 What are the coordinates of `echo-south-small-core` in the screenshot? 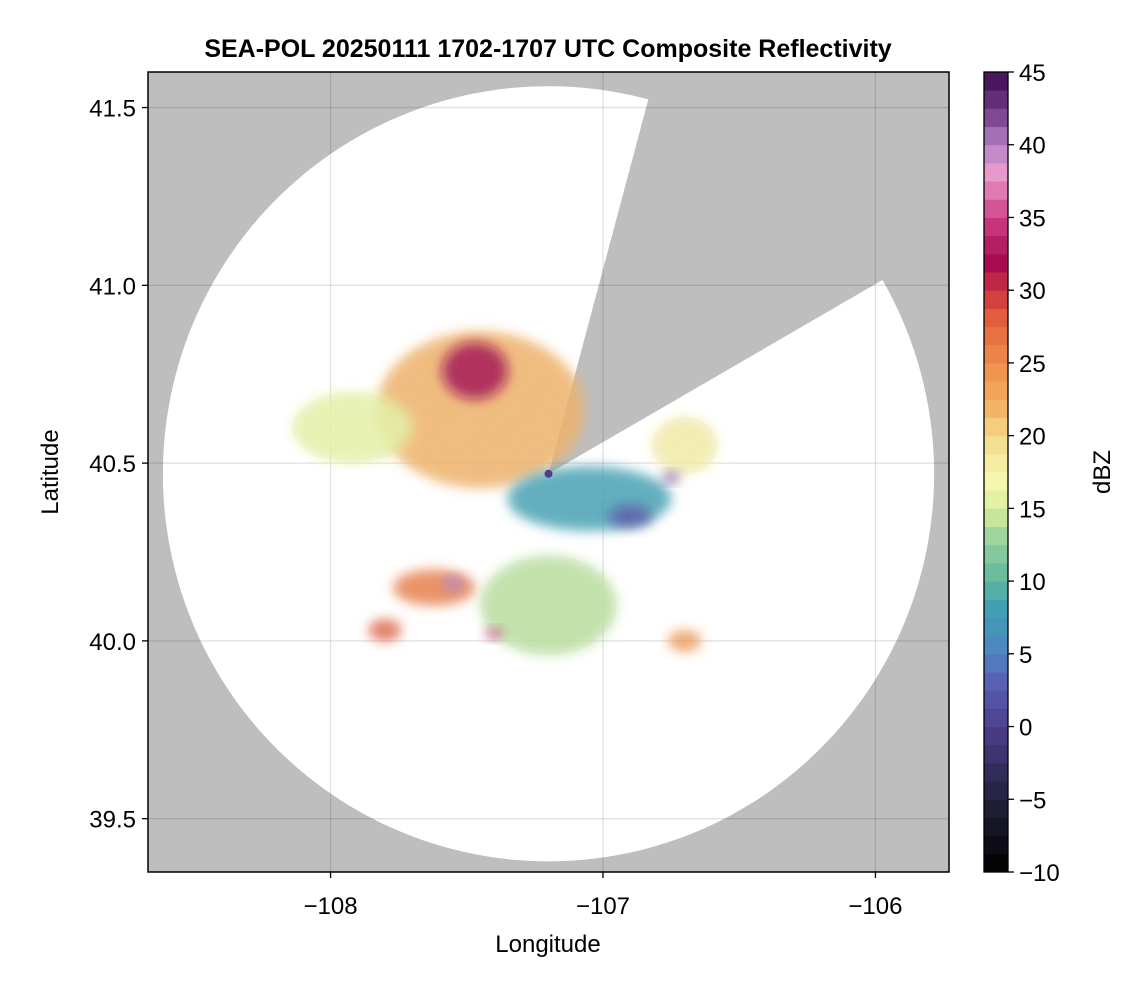 It's located at (494, 634).